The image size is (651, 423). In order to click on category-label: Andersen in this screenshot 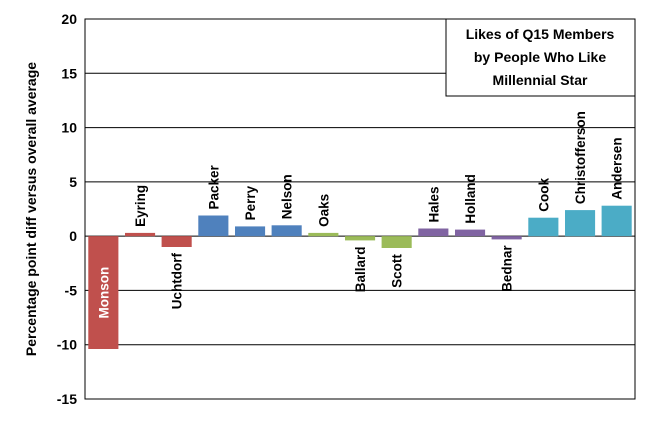, I will do `click(617, 168)`.